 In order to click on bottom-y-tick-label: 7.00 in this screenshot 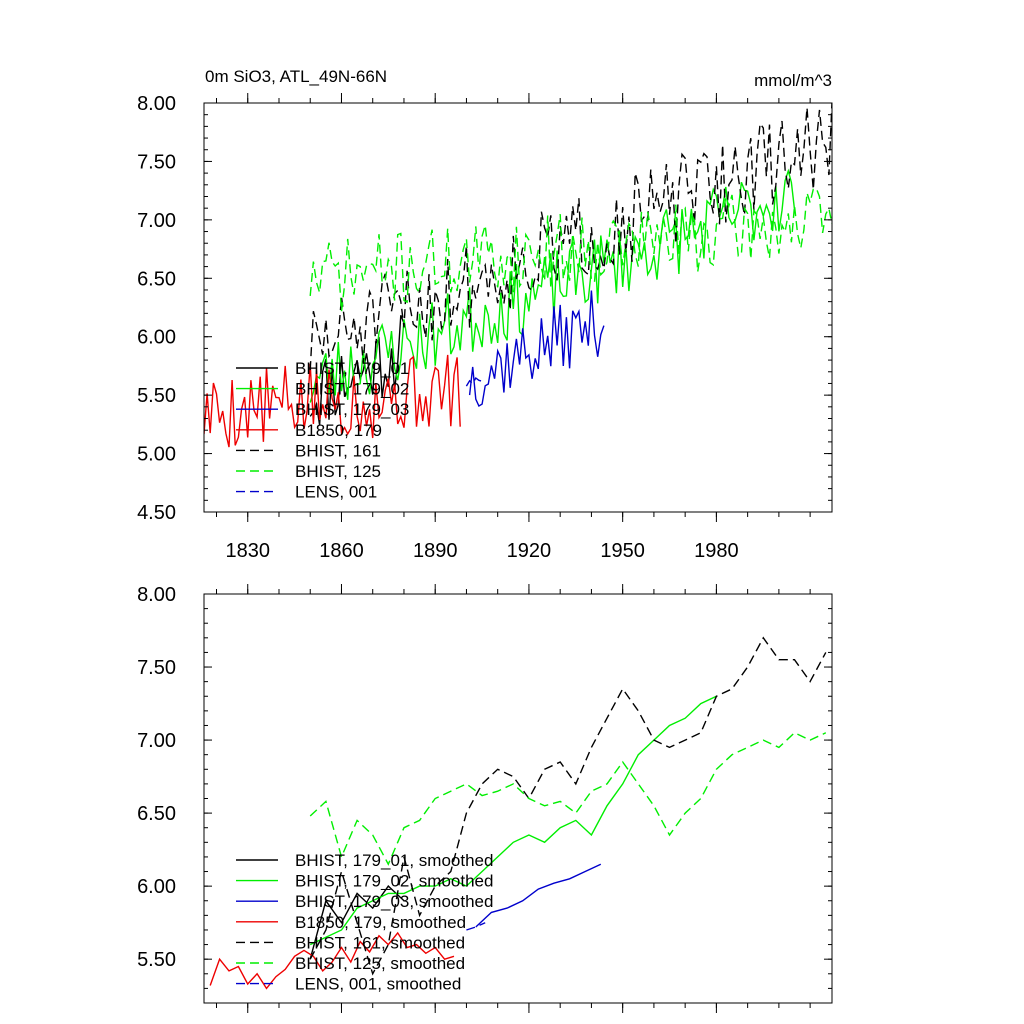, I will do `click(156, 741)`.